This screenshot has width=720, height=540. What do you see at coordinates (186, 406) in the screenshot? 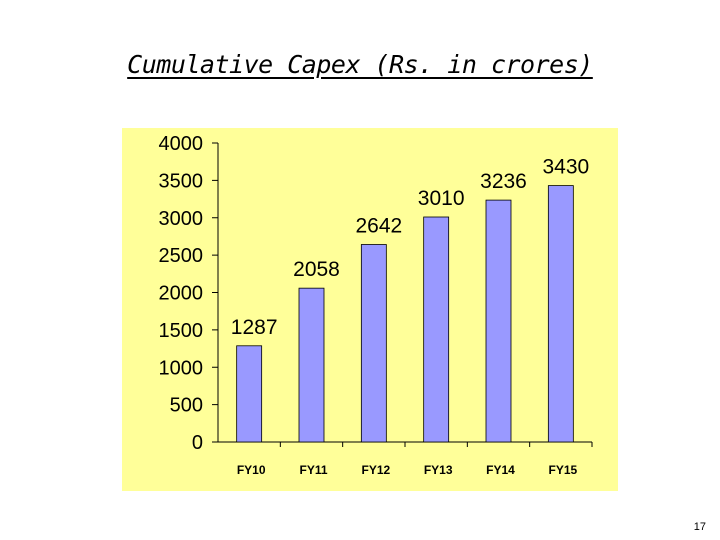
I see `y-tick-label: 500` at bounding box center [186, 406].